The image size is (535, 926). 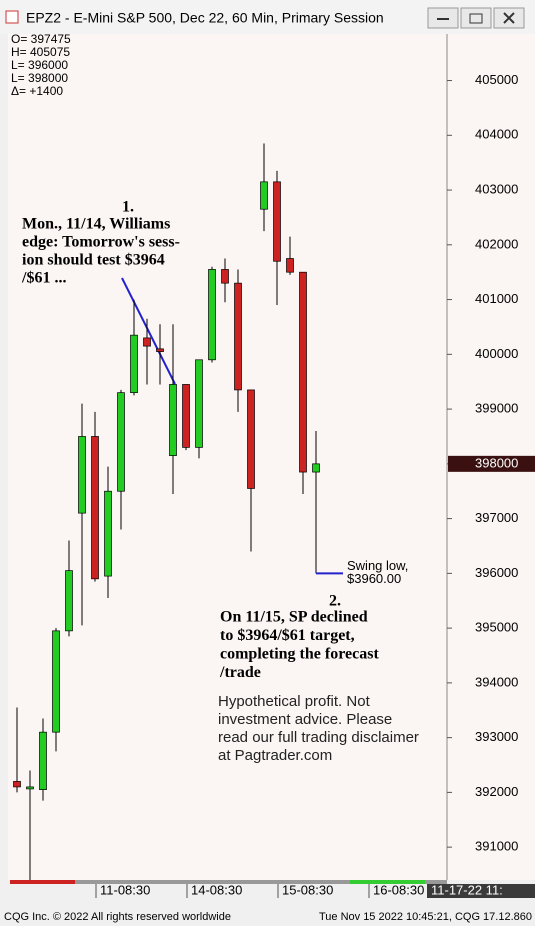 What do you see at coordinates (496, 79) in the screenshot?
I see `y-tick-label: 405000` at bounding box center [496, 79].